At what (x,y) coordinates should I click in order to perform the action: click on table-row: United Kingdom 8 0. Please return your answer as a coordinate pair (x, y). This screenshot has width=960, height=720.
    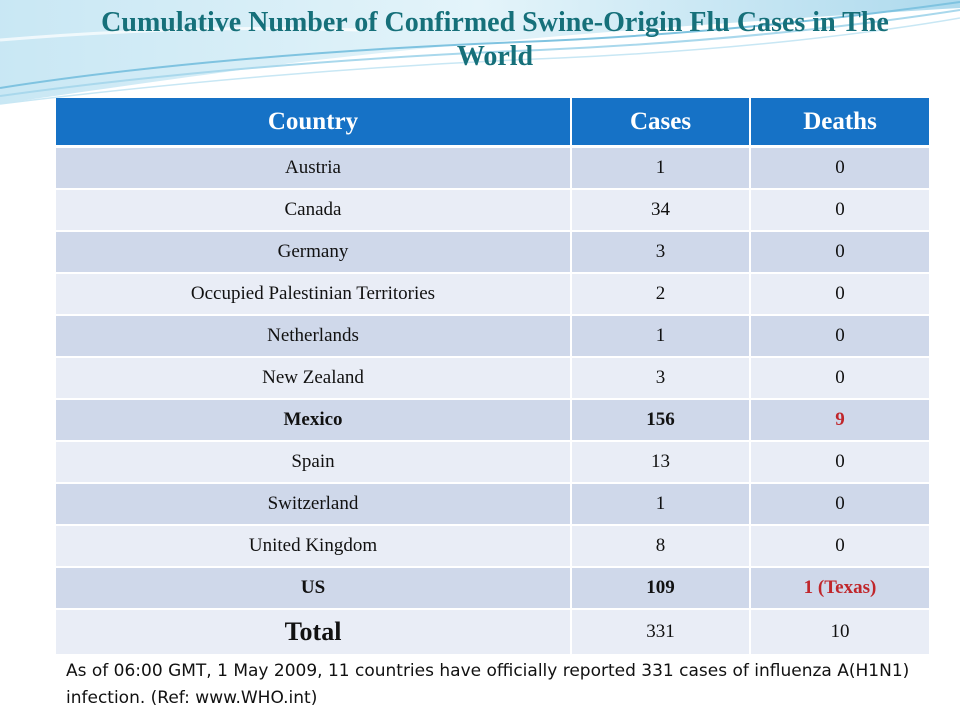
    Looking at the image, I should click on (492, 545).